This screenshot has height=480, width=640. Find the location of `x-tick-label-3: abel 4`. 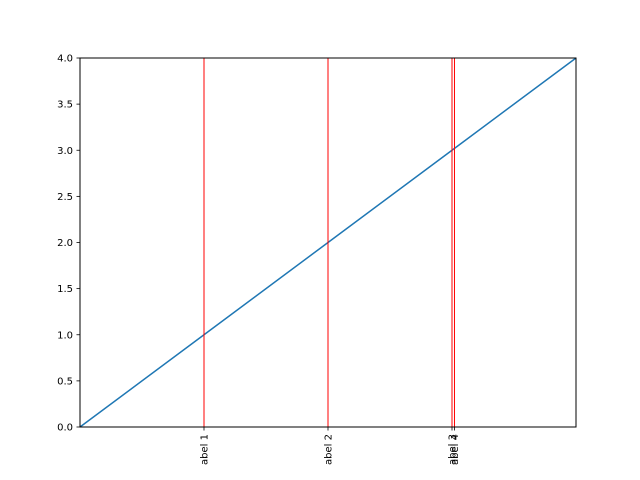

x-tick-label-3: abel 4 is located at coordinates (455, 449).